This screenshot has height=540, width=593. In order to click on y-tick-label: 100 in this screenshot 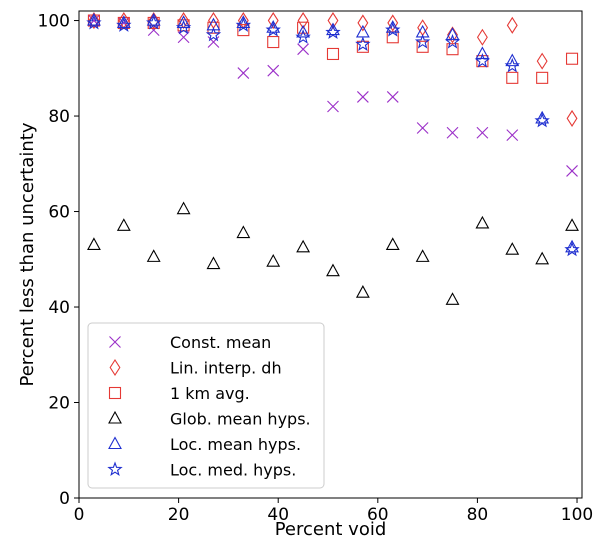, I will do `click(54, 22)`.